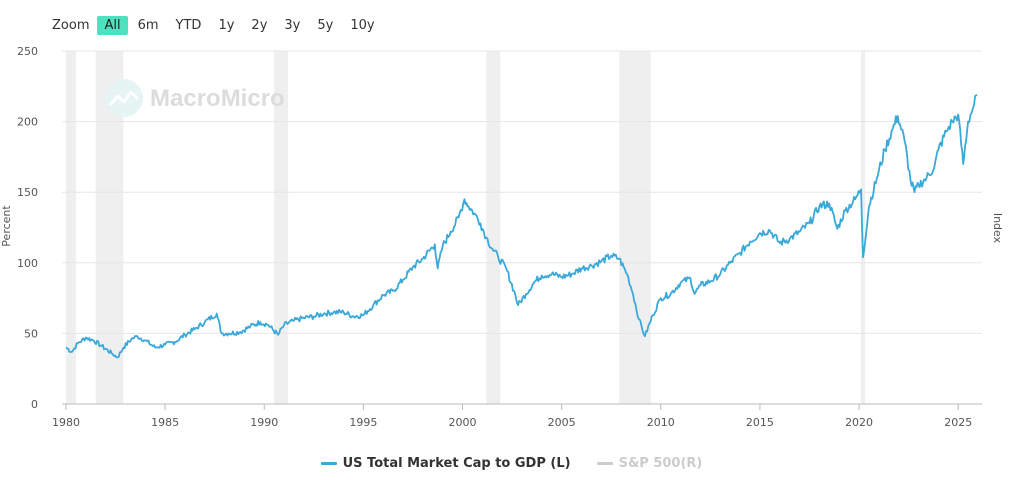 Image resolution: width=1023 pixels, height=480 pixels. Describe the element at coordinates (71, 25) in the screenshot. I see `zoom-label: Zoom` at that location.